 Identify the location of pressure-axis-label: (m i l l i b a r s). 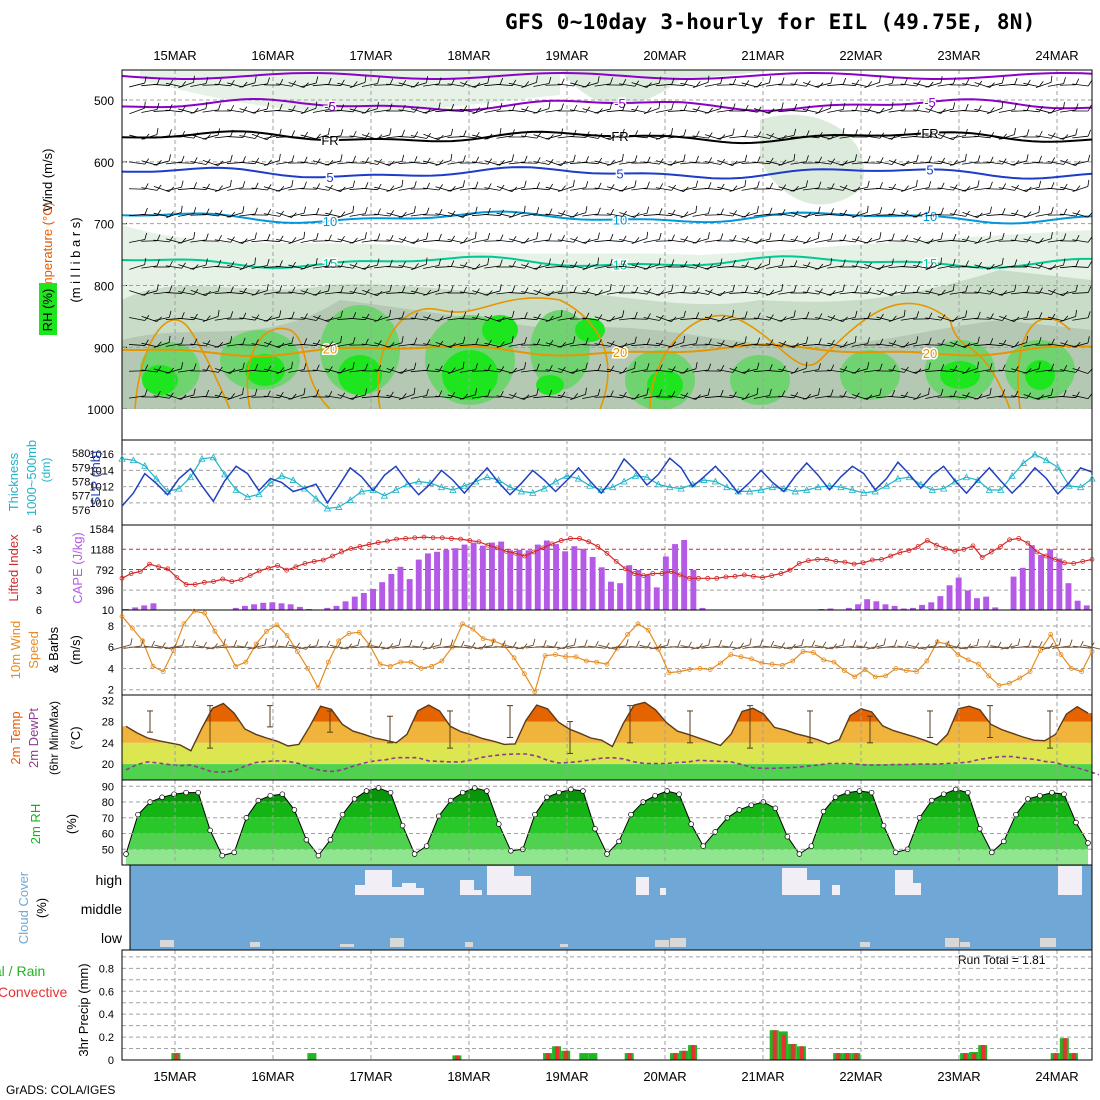
(75, 259).